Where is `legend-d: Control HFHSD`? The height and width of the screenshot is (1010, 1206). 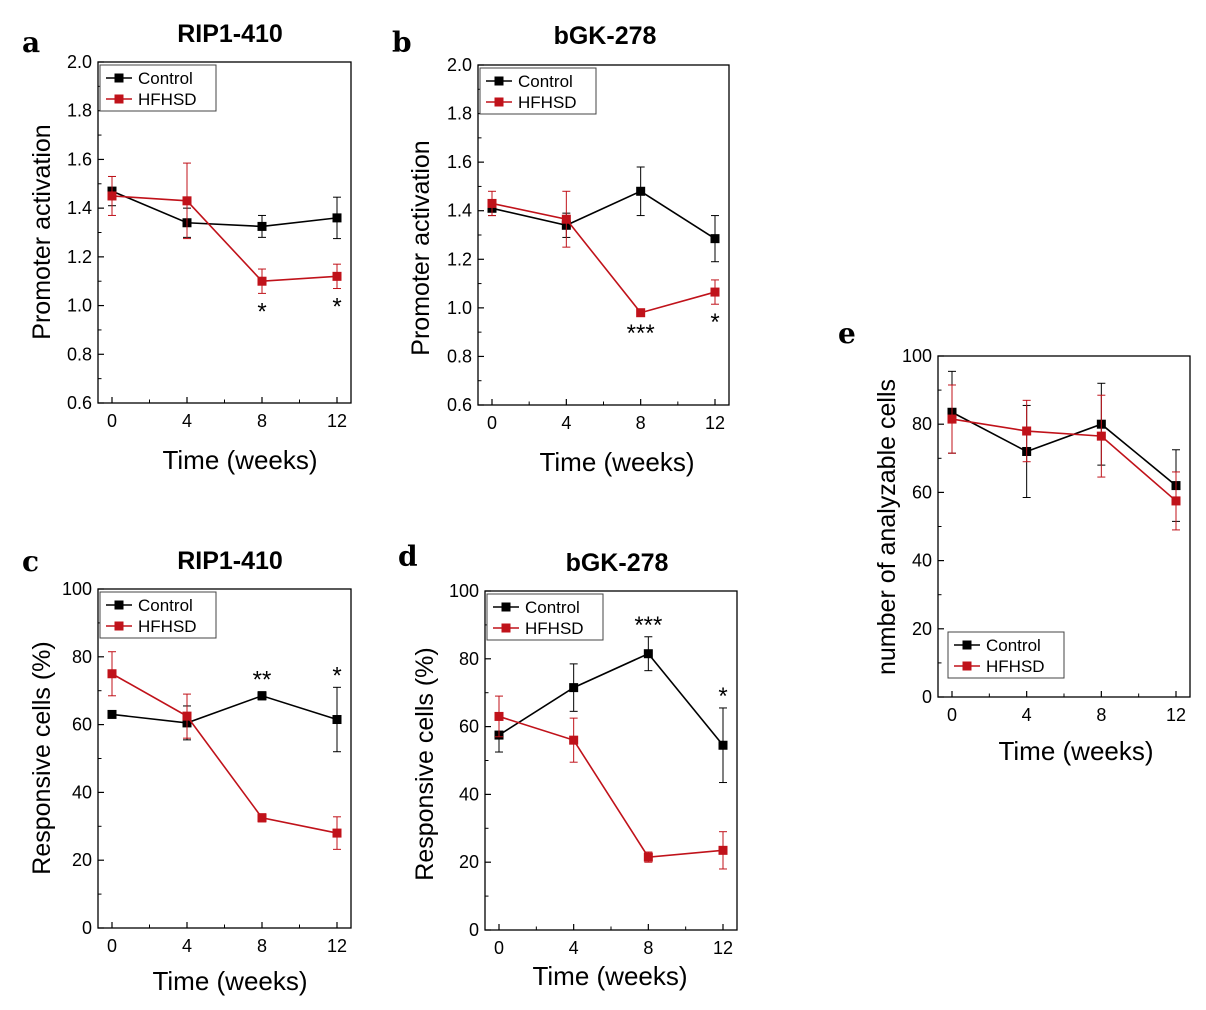
legend-d: Control HFHSD is located at coordinates (545, 617).